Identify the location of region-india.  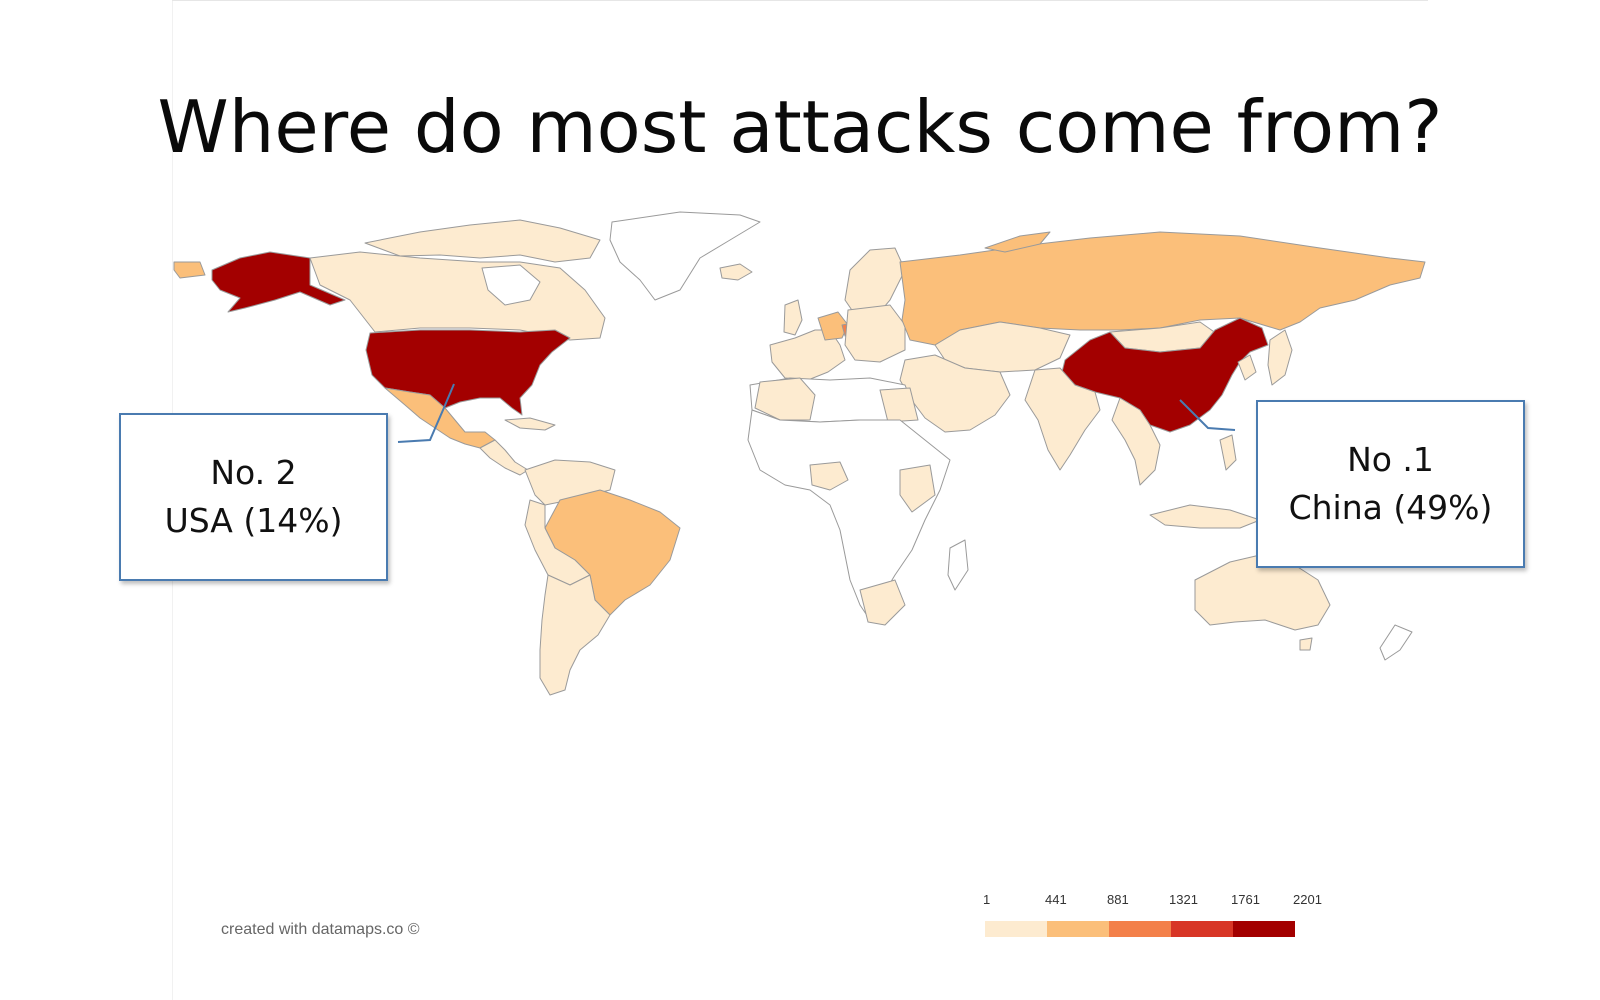
(1062, 419).